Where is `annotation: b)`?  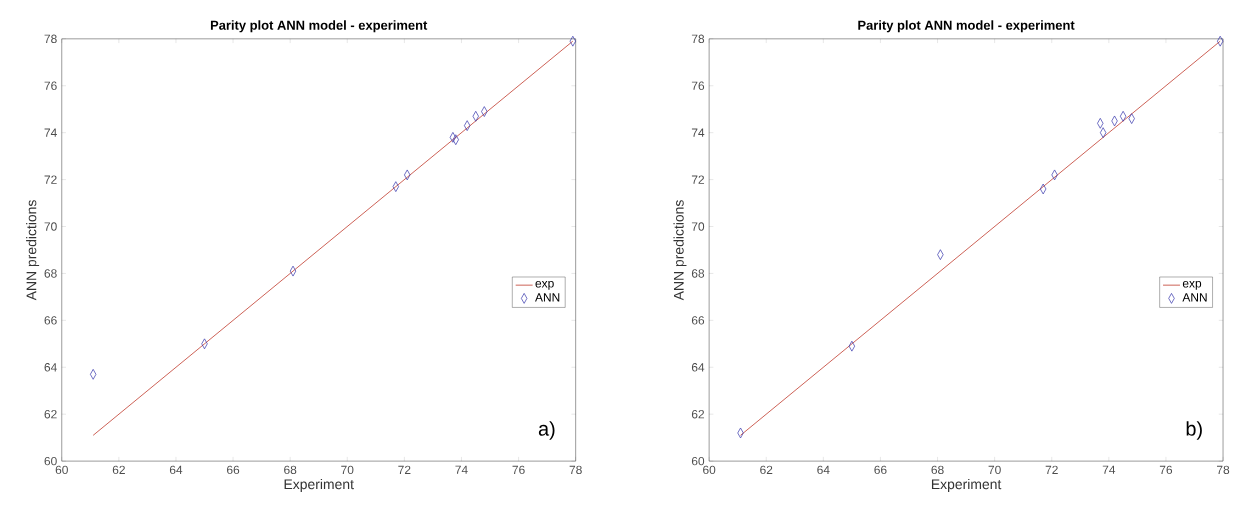 annotation: b) is located at coordinates (1194, 430).